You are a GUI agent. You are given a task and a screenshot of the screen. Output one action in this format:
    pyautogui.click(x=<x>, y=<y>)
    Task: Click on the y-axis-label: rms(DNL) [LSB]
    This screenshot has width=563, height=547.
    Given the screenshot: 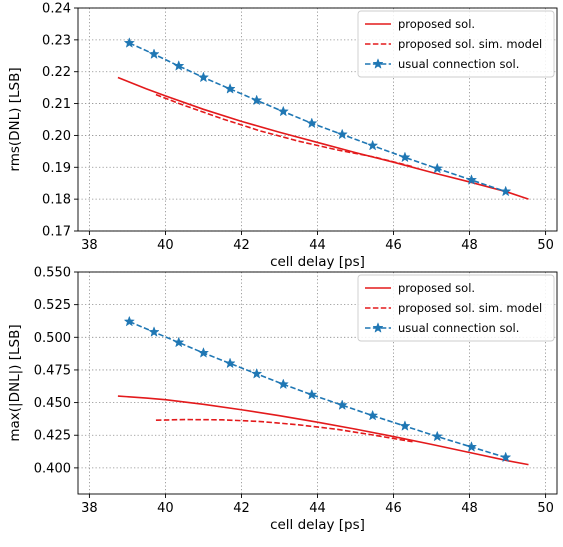 What is the action you would take?
    pyautogui.click(x=15, y=119)
    